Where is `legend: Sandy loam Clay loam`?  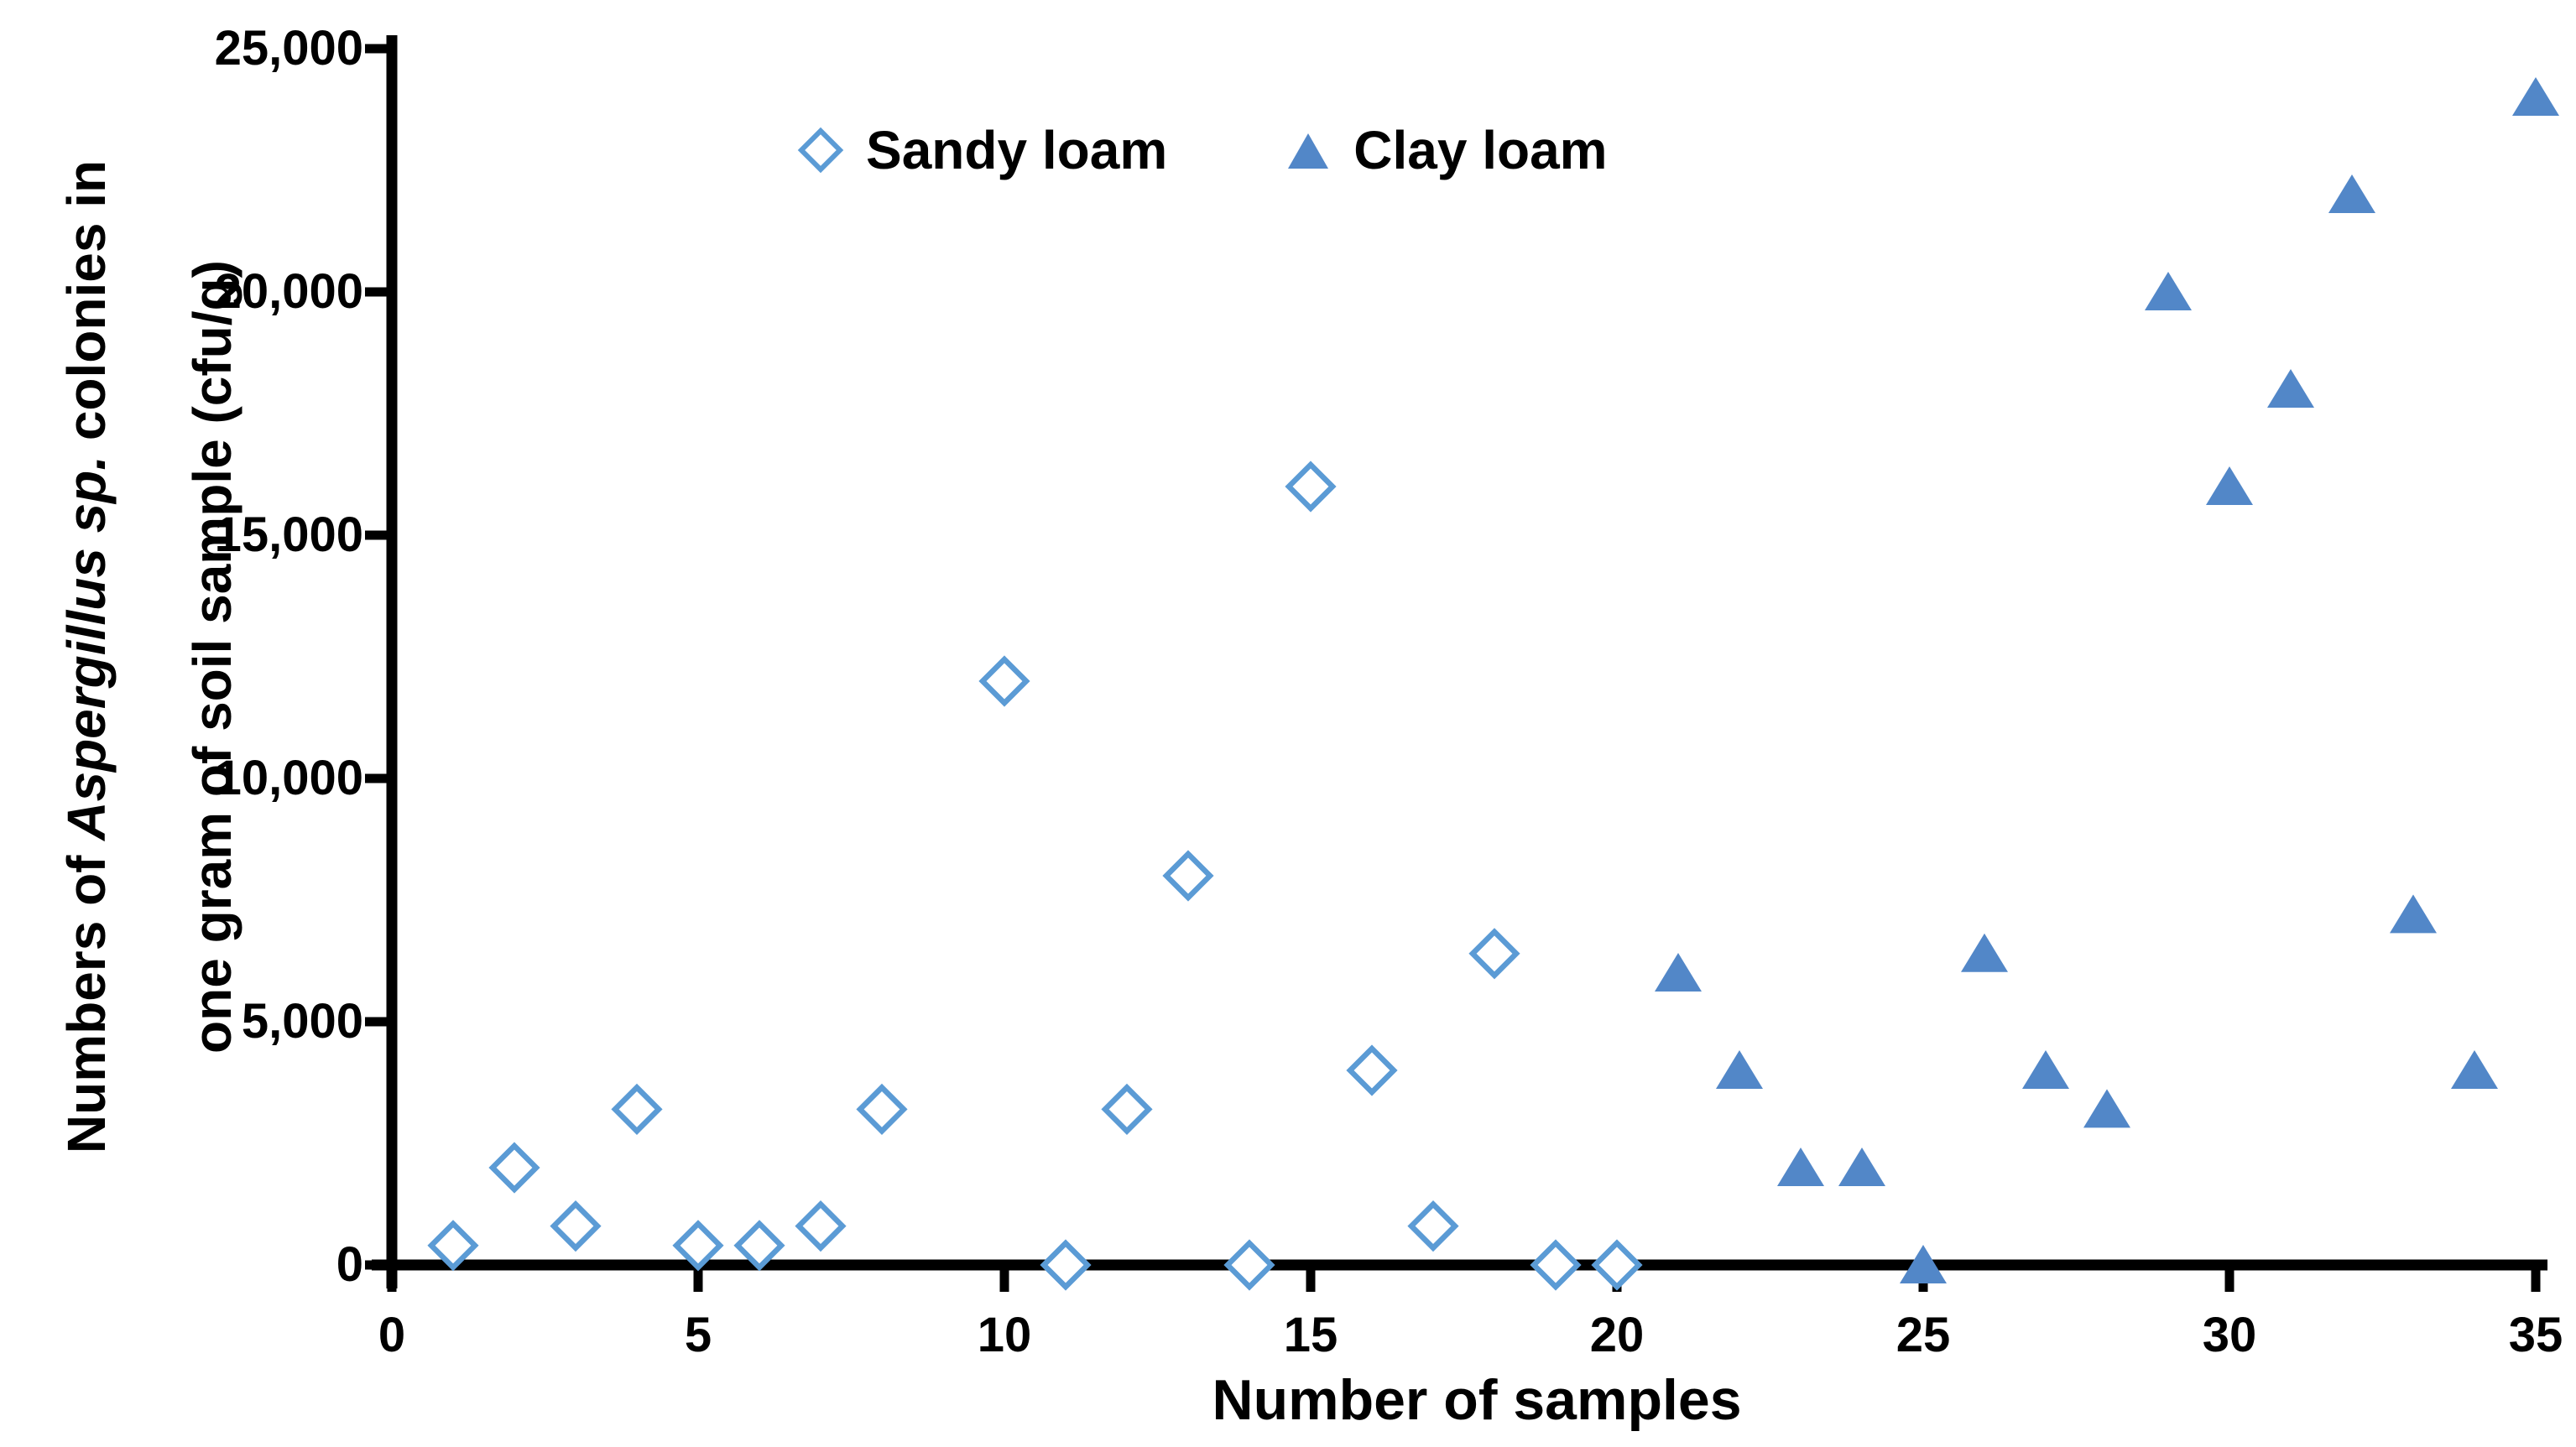
legend: Sandy loam Clay loam is located at coordinates (1202, 150).